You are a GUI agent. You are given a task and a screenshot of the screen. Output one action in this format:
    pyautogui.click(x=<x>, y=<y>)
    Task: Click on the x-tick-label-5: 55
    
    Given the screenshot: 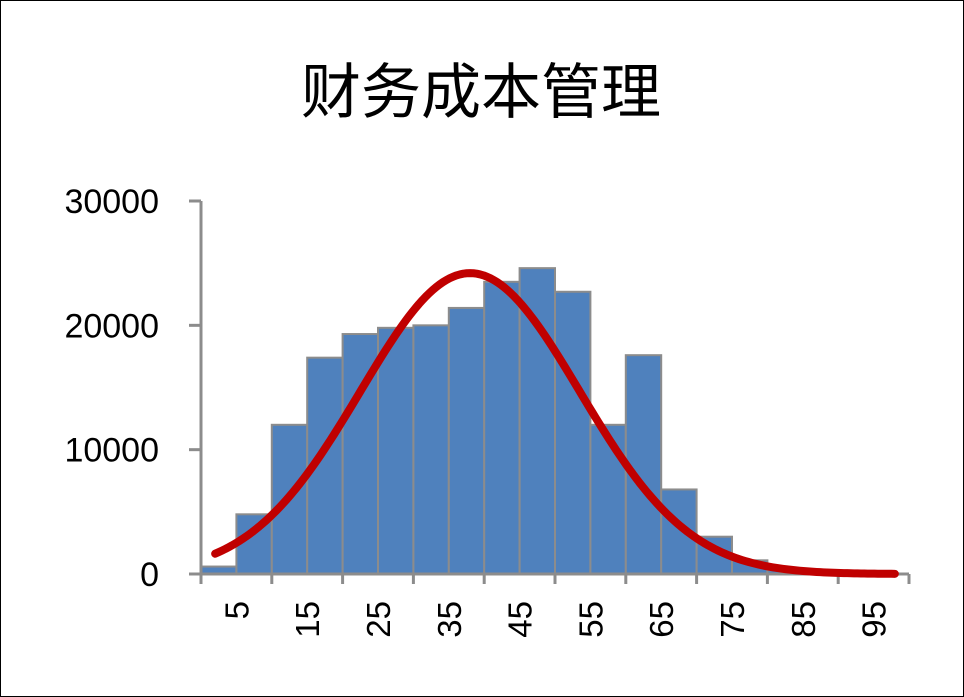 What is the action you would take?
    pyautogui.click(x=590, y=619)
    